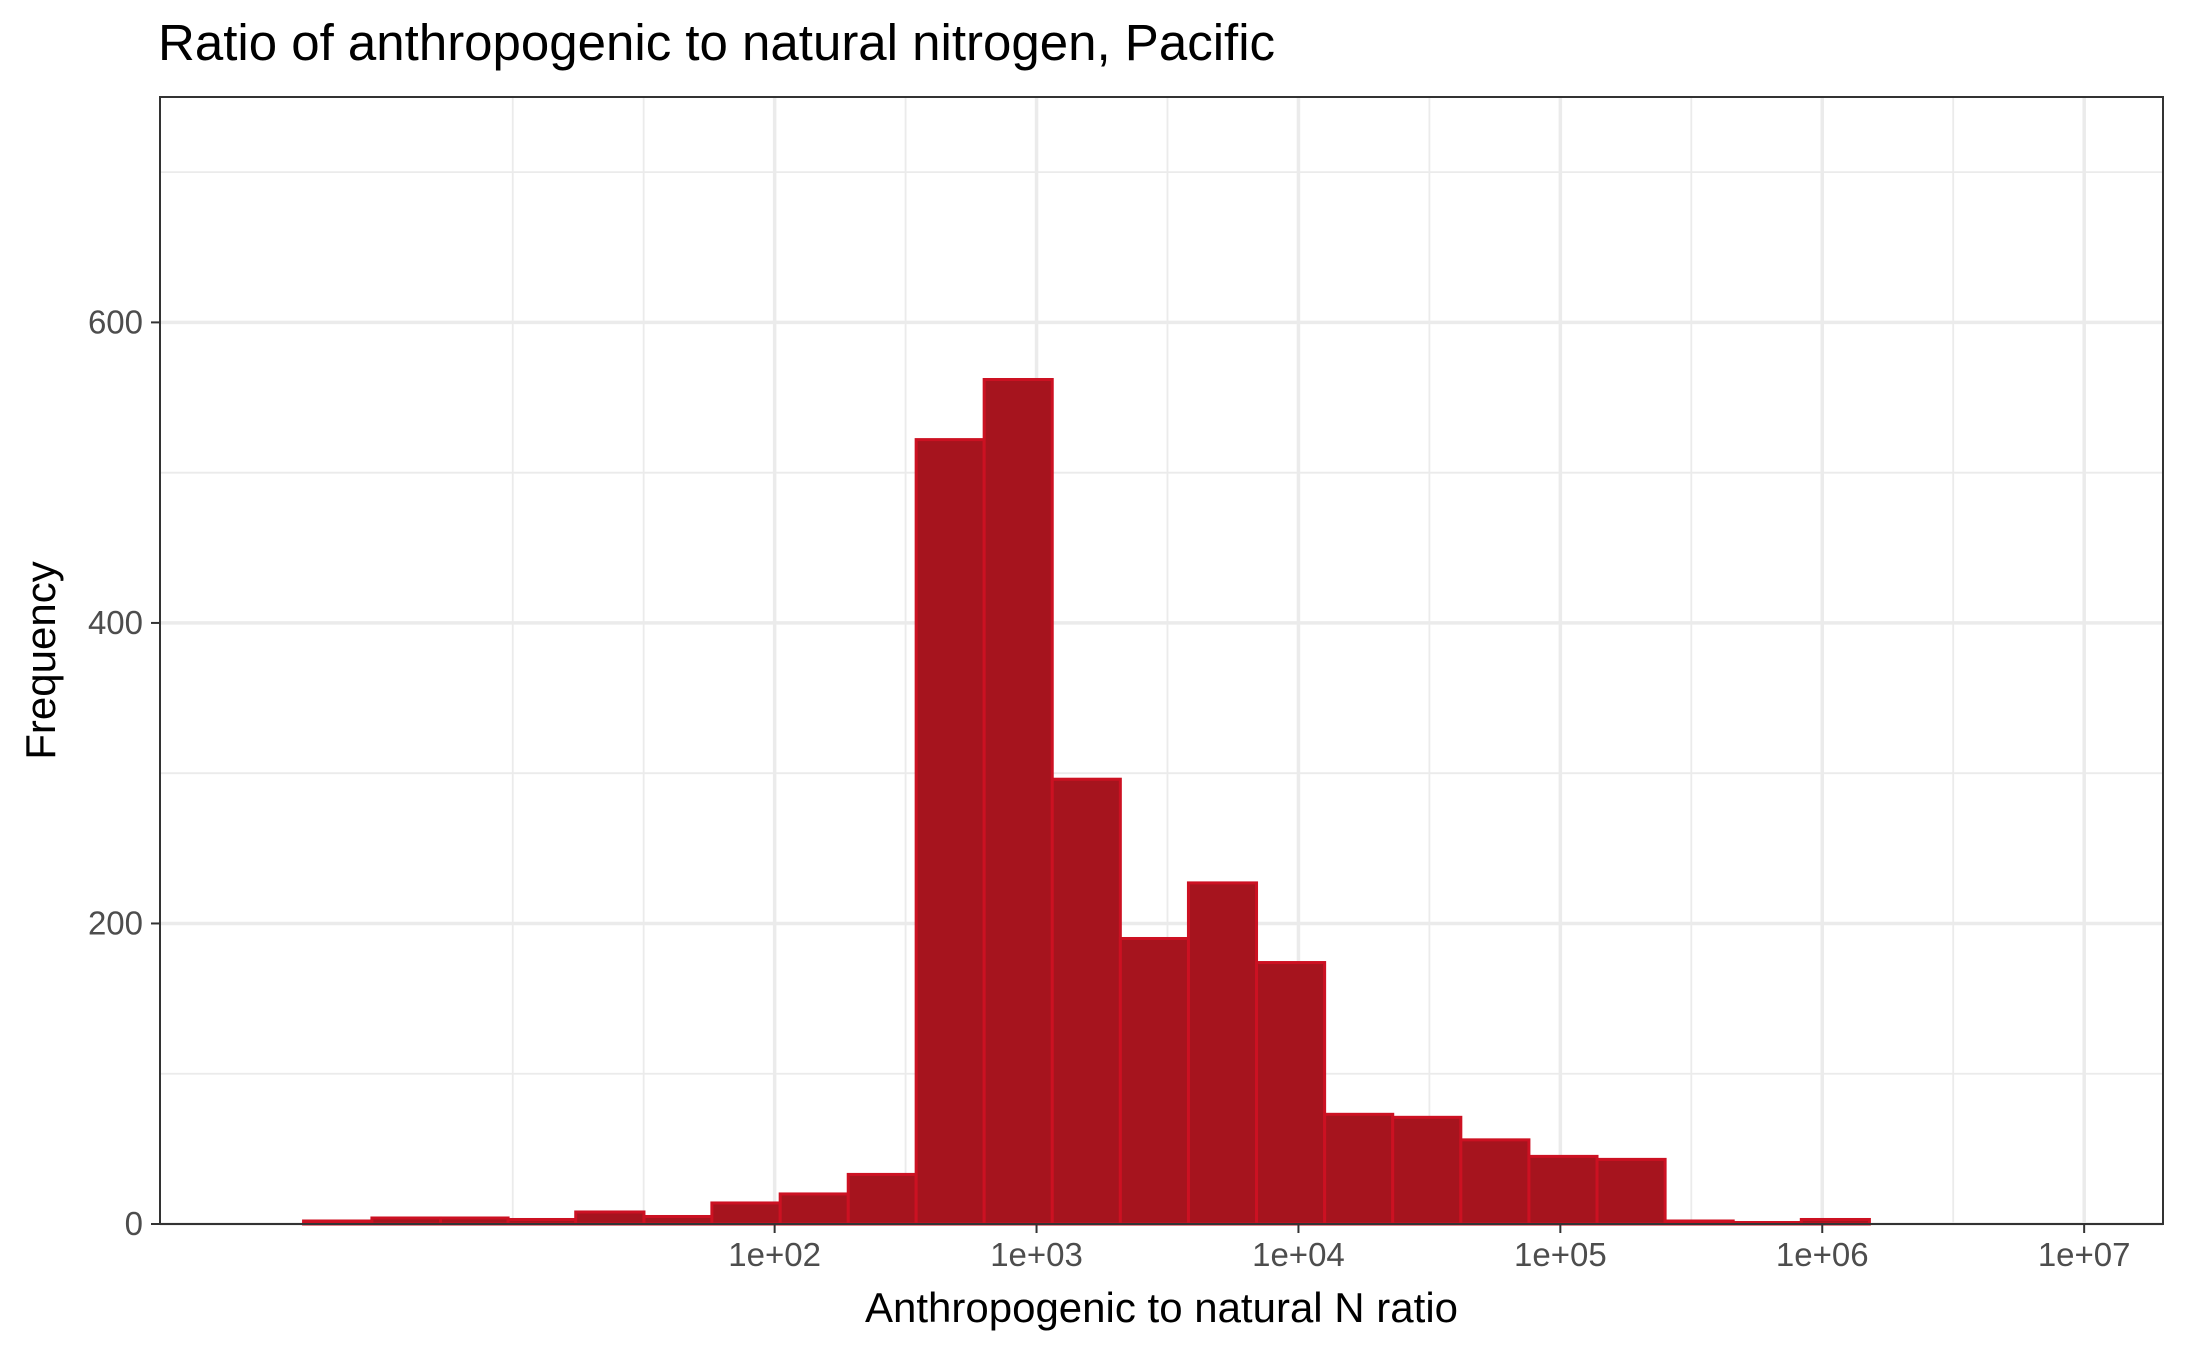  What do you see at coordinates (1298, 1254) in the screenshot?
I see `x-tick-label: 1e+04` at bounding box center [1298, 1254].